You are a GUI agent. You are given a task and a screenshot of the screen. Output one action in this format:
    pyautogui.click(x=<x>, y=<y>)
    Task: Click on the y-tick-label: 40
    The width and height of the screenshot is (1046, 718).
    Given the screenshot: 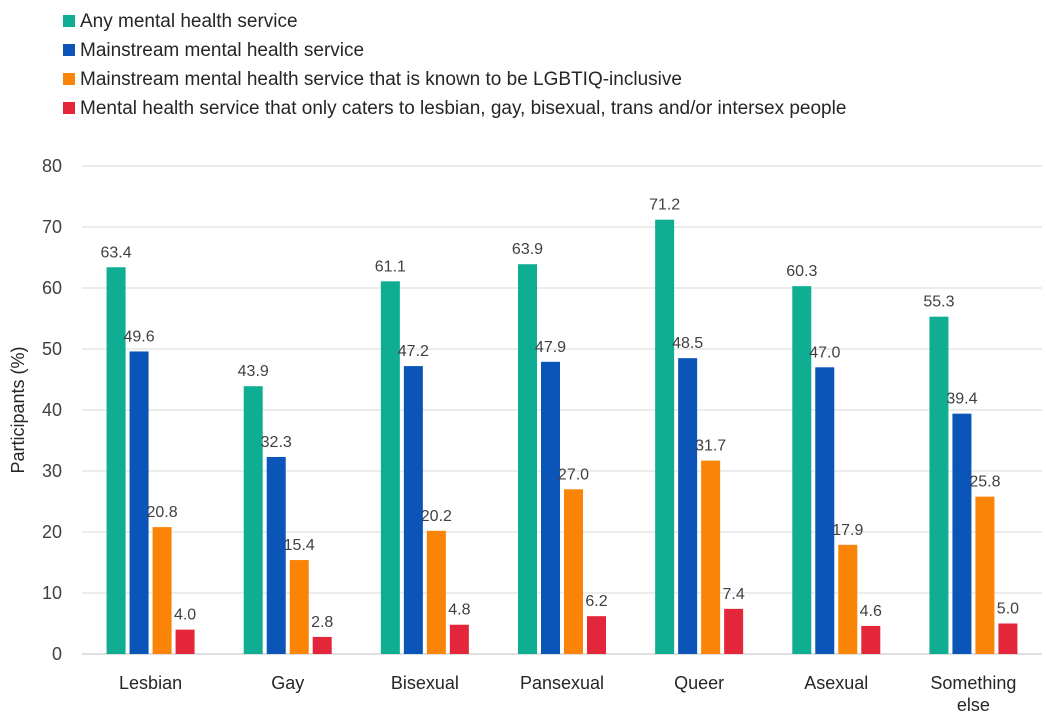 What is the action you would take?
    pyautogui.click(x=52, y=410)
    